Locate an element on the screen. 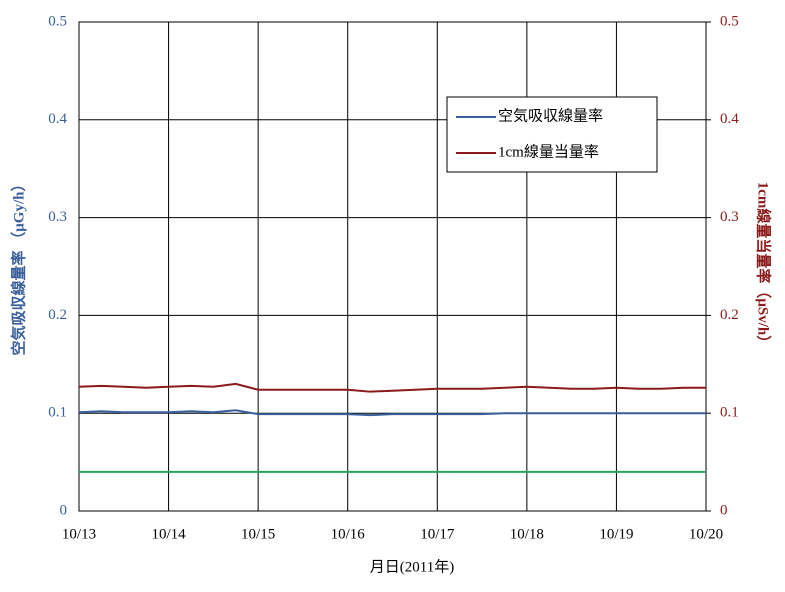  y-tick-label: 0.4 is located at coordinates (57, 119).